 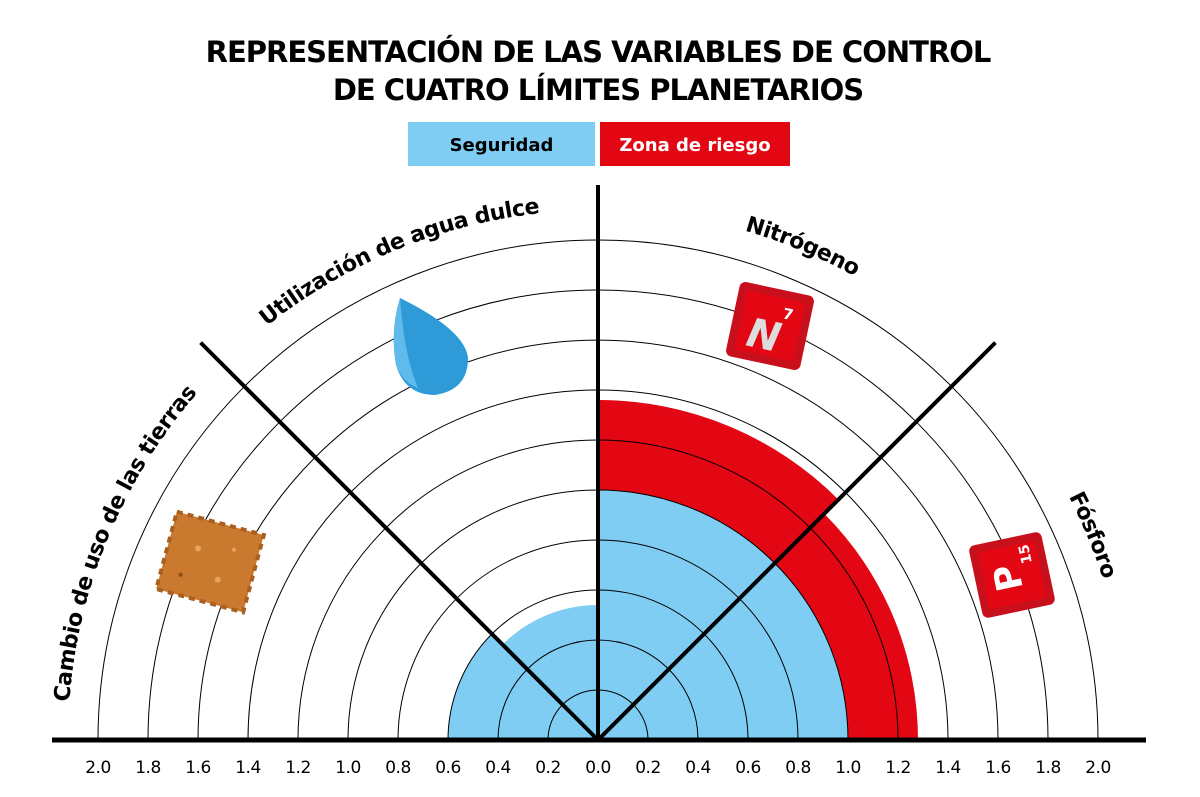 What do you see at coordinates (770, 326) in the screenshot?
I see `nitrogen-tile: 7 N` at bounding box center [770, 326].